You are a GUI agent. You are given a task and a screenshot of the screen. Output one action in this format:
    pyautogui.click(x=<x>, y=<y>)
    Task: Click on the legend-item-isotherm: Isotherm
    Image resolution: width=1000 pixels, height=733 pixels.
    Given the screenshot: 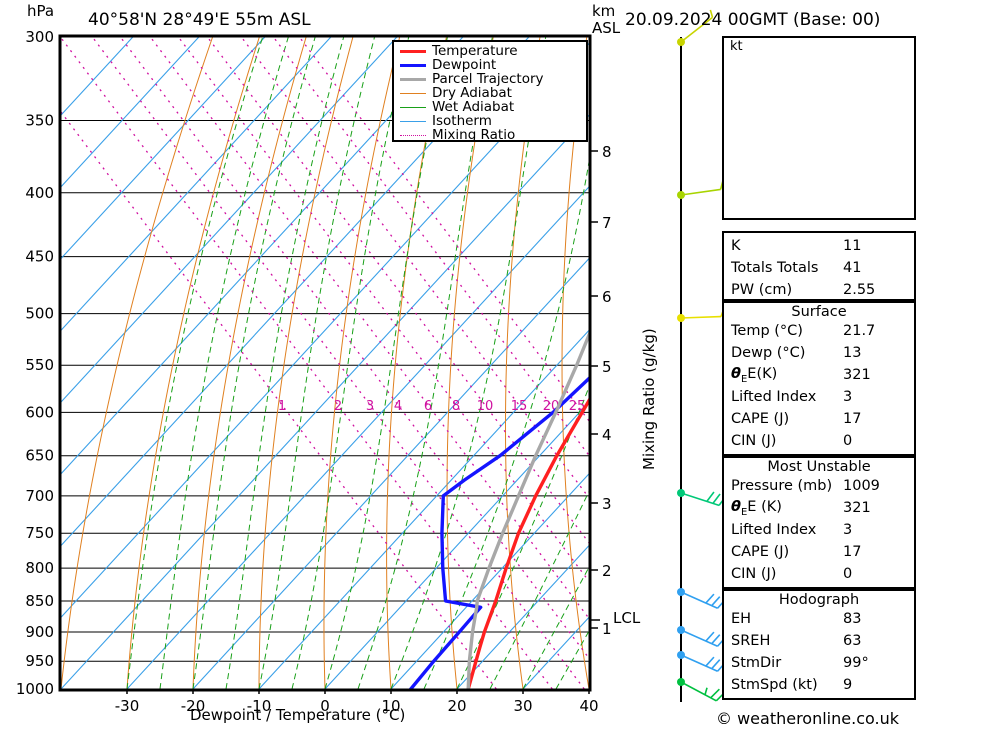 What is the action you would take?
    pyautogui.click(x=492, y=121)
    